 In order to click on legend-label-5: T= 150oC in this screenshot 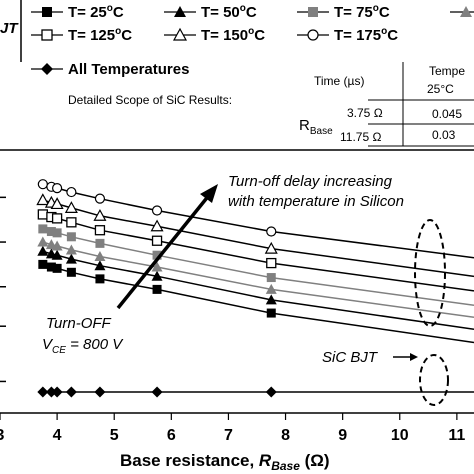, I will do `click(233, 35)`.